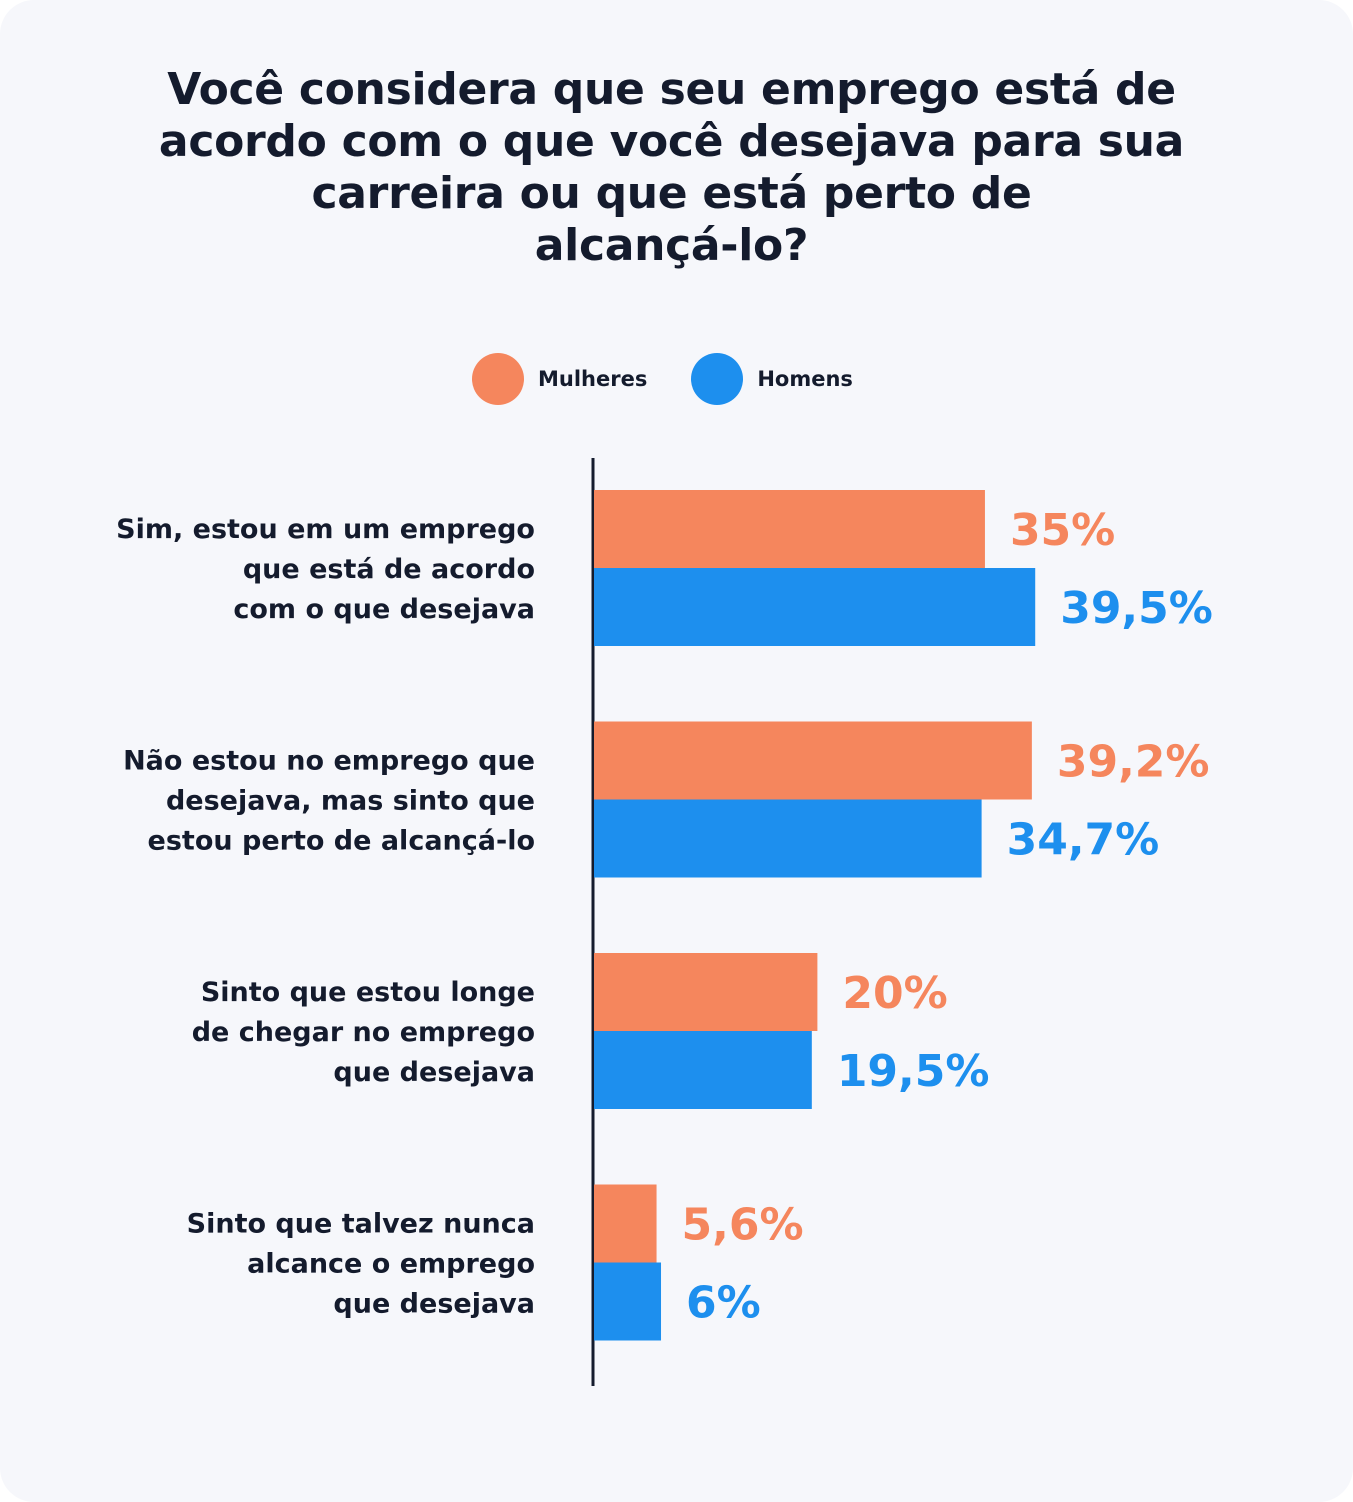 The height and width of the screenshot is (1502, 1353). Describe the element at coordinates (341, 841) in the screenshot. I see `category-label: estou perto de alcançá-lo` at that location.